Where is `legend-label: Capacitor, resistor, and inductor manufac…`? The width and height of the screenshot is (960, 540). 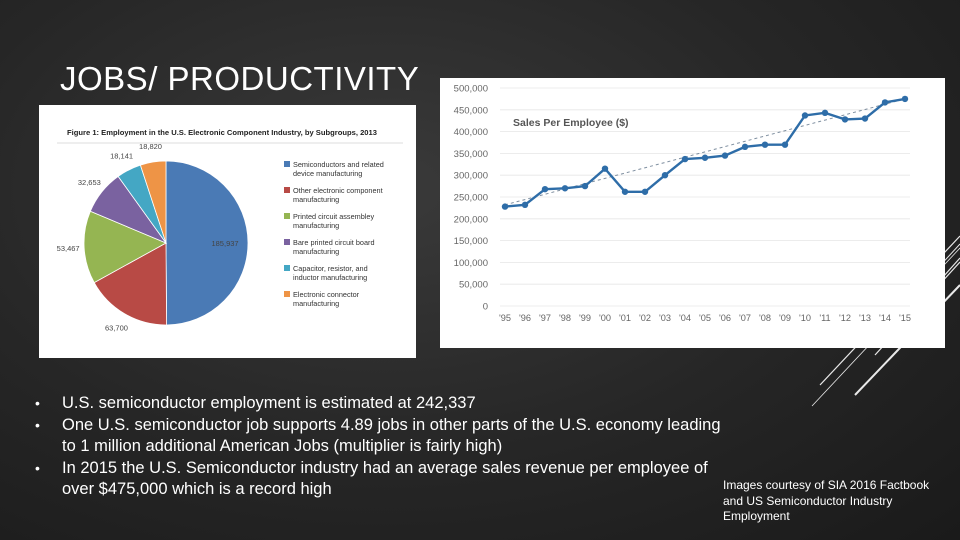
legend-label: Capacitor, resistor, and inductor manufac… is located at coordinates (330, 273).